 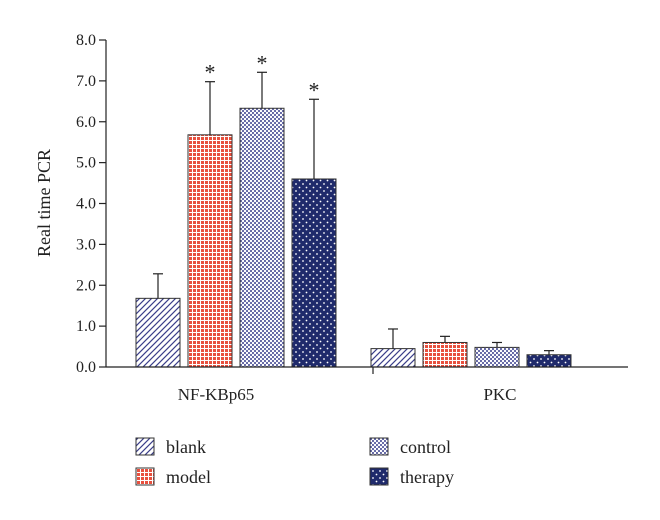 What do you see at coordinates (262, 237) in the screenshot?
I see `bar-control-NF-KBp65` at bounding box center [262, 237].